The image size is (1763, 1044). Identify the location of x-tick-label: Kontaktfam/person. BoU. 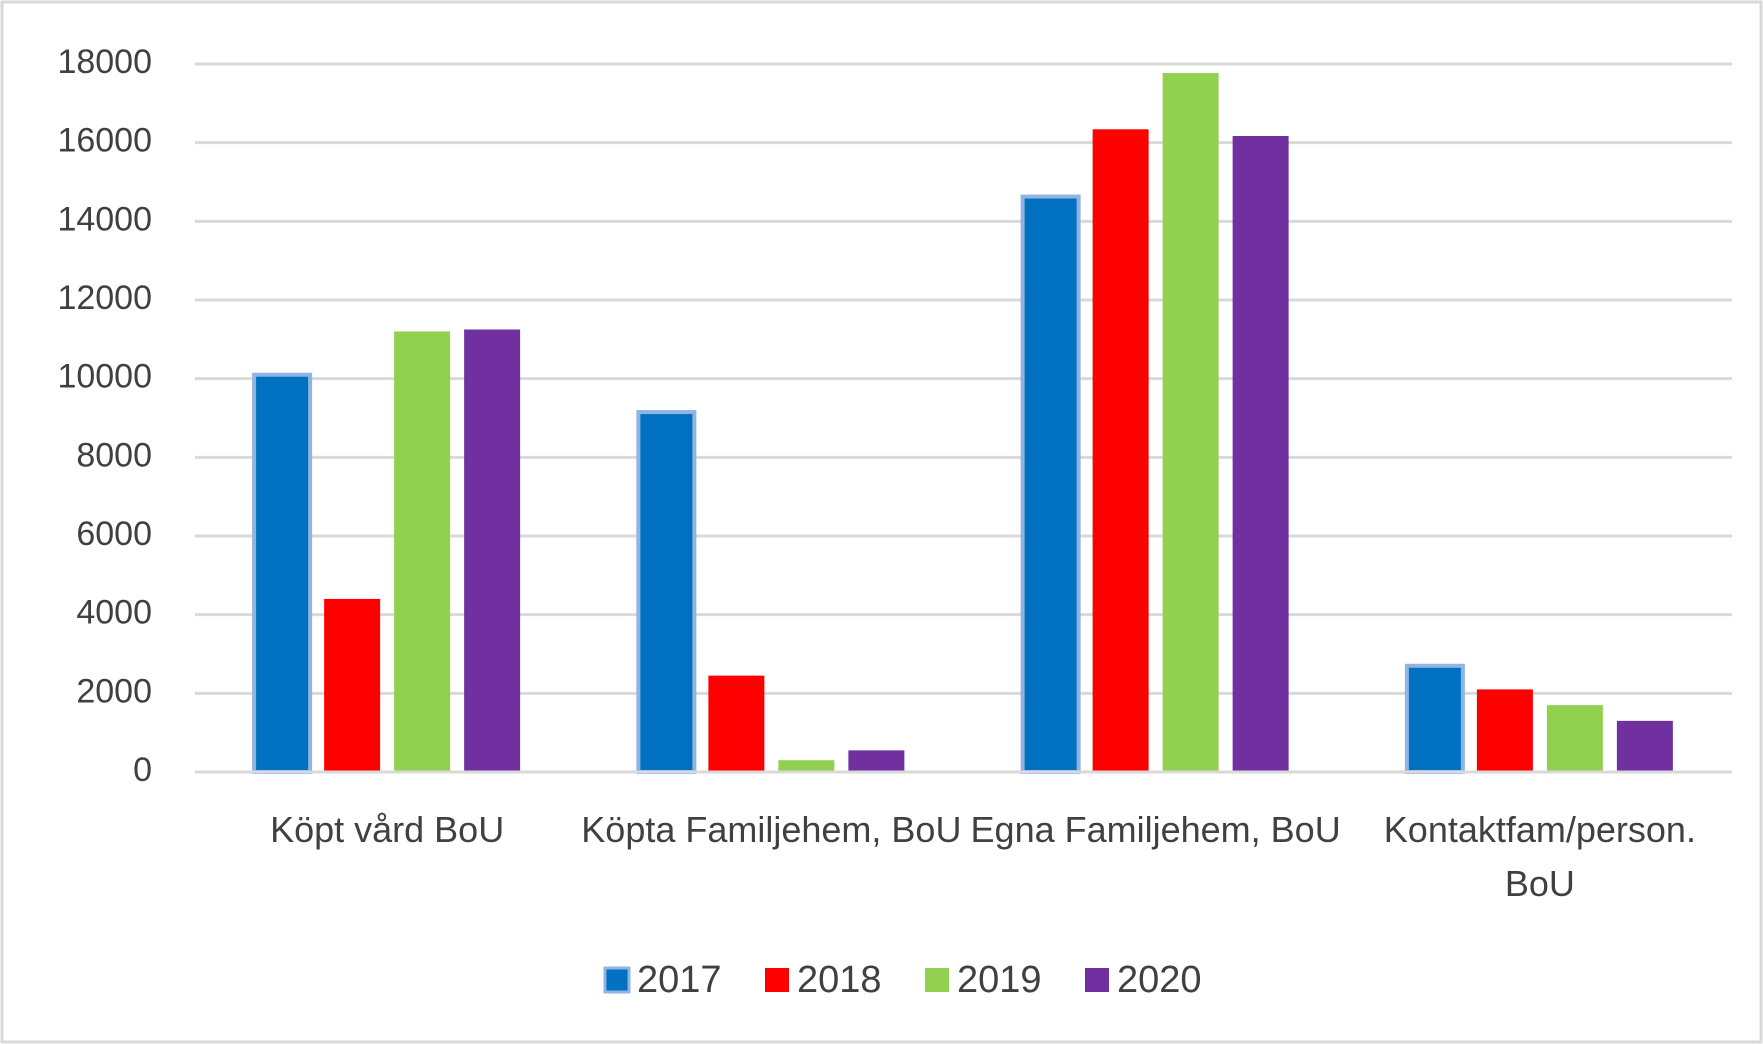
(1539, 856).